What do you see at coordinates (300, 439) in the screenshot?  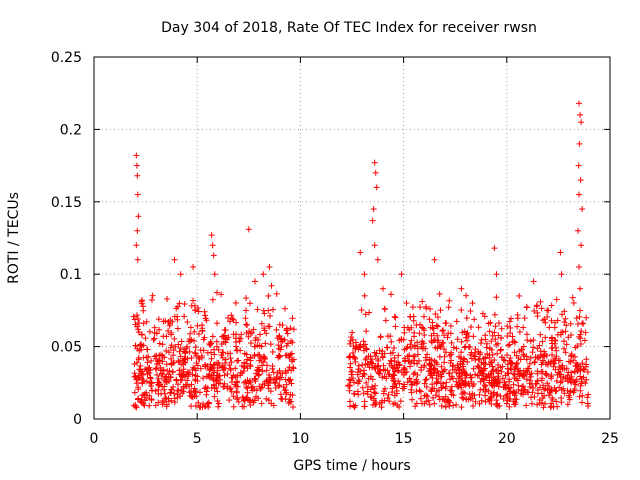 I see `x-tick-label: 10` at bounding box center [300, 439].